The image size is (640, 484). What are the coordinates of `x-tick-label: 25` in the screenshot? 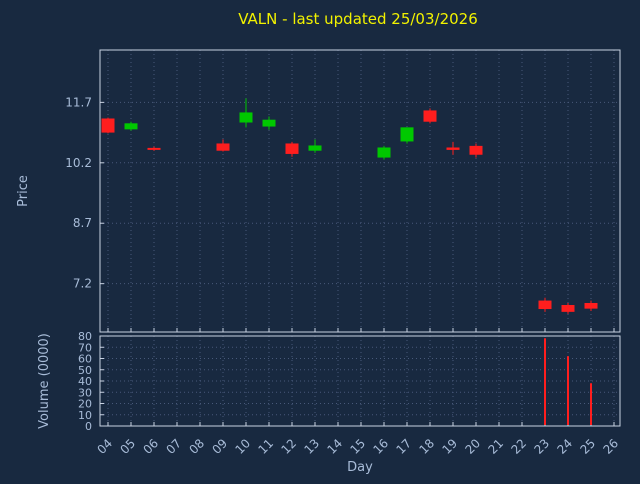 It's located at (587, 446).